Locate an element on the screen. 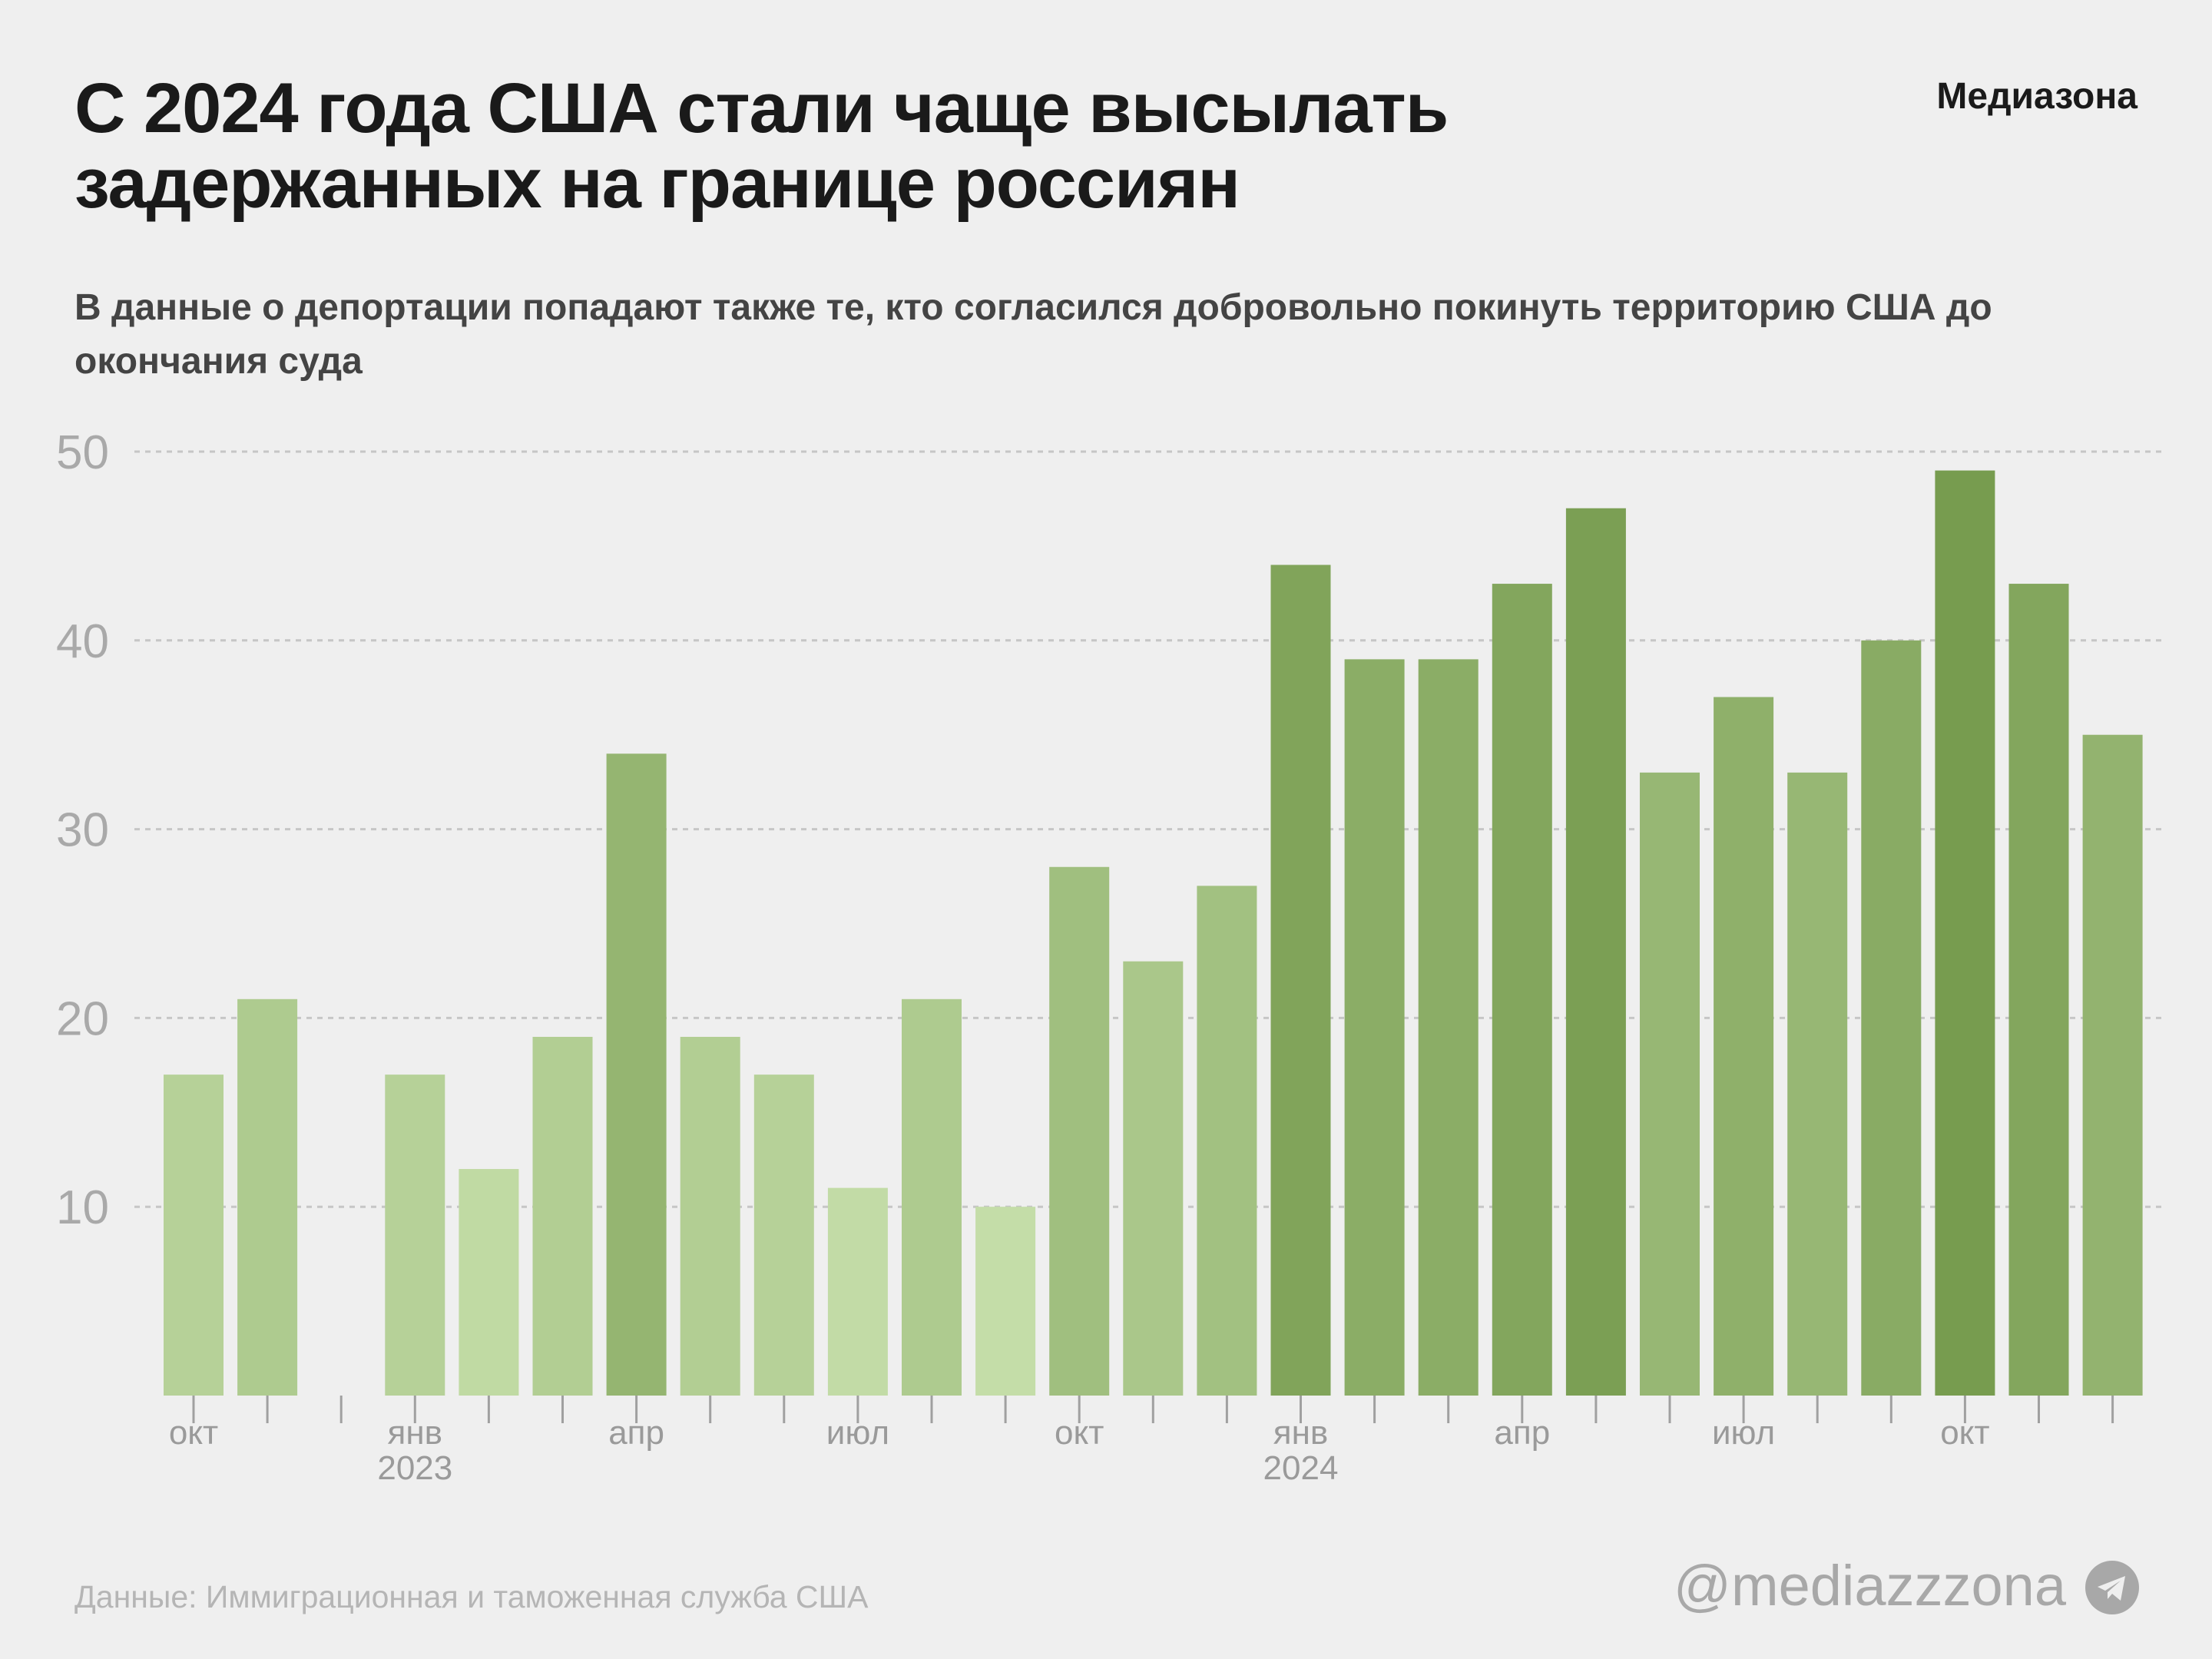 This screenshot has height=1659, width=2212. bar: 2022-10: 17 is located at coordinates (194, 1235).